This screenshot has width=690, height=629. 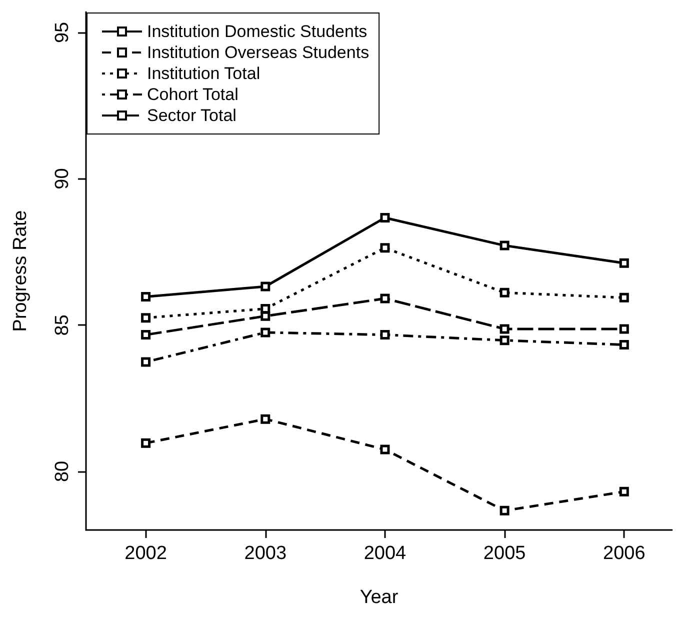 What do you see at coordinates (192, 94) in the screenshot?
I see `legend-label: Cohort Total` at bounding box center [192, 94].